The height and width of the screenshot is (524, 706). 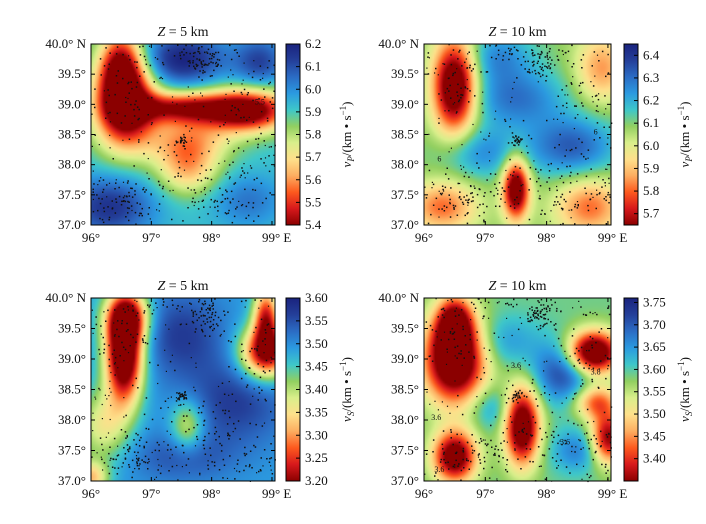 I want to click on colorbar-tick-label: 5.6, so click(x=313, y=179).